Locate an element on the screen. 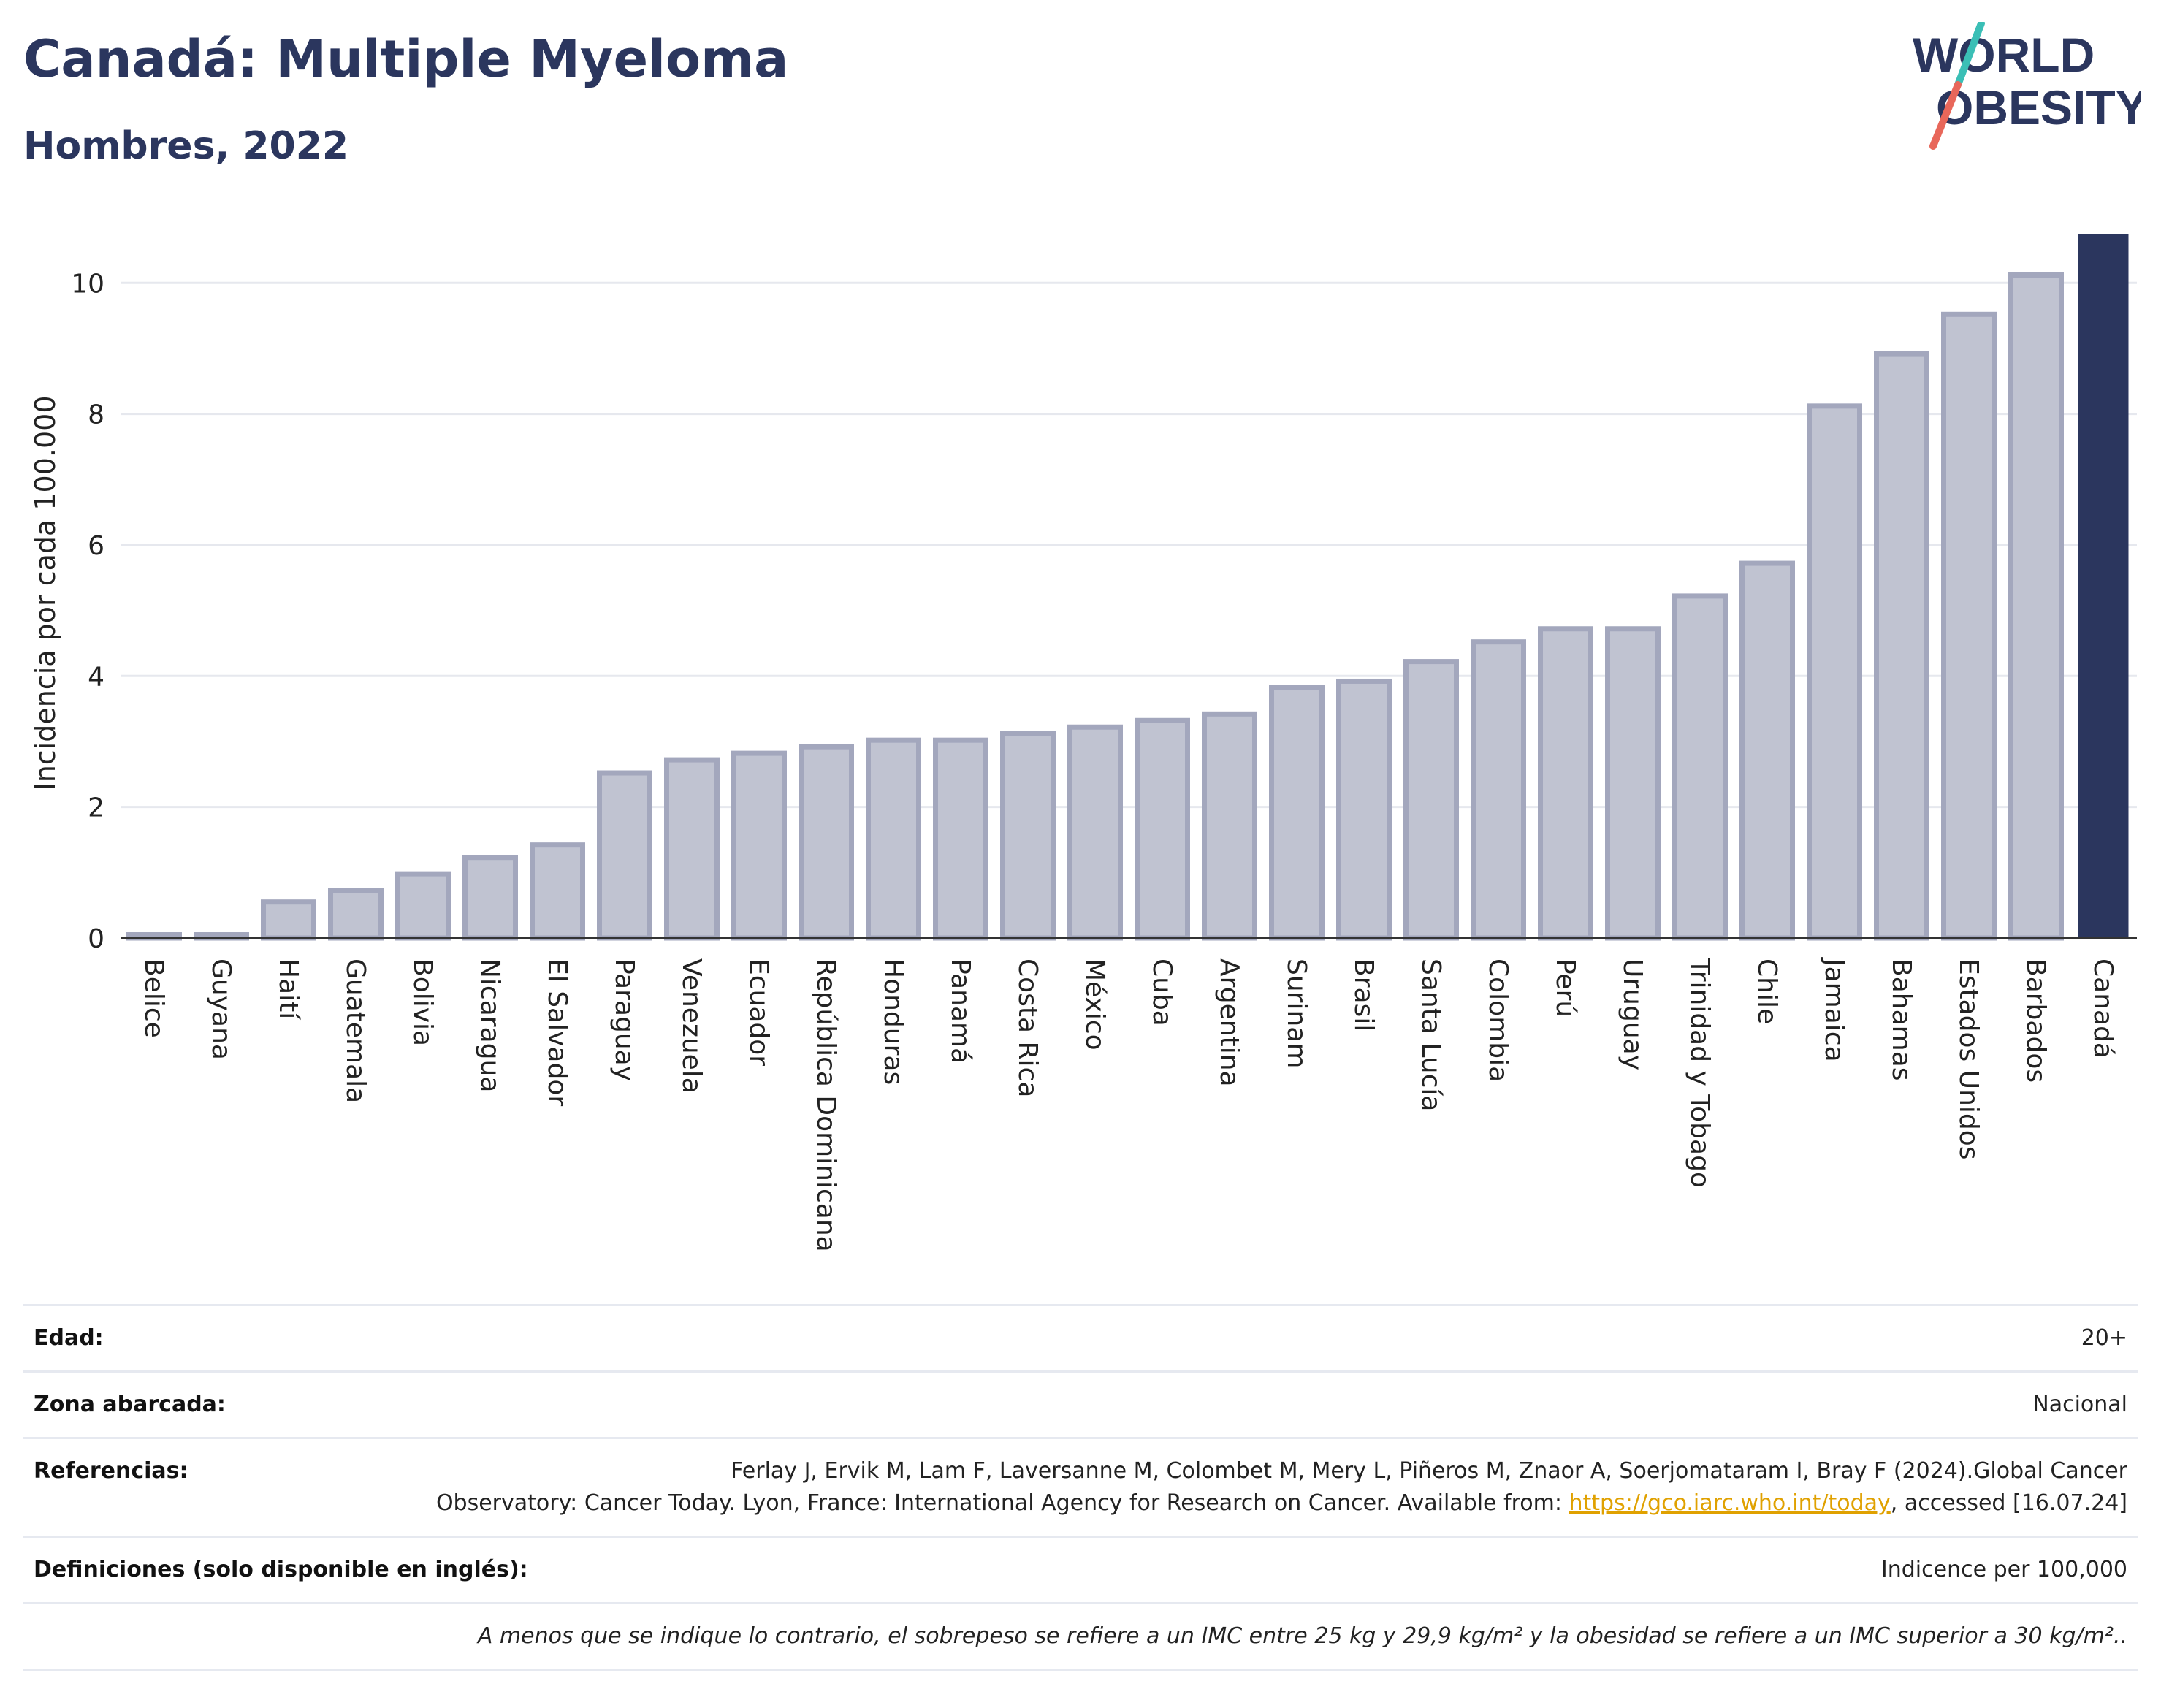 This screenshot has height=1708, width=2161. x-tick-label: Bolivia is located at coordinates (423, 1002).